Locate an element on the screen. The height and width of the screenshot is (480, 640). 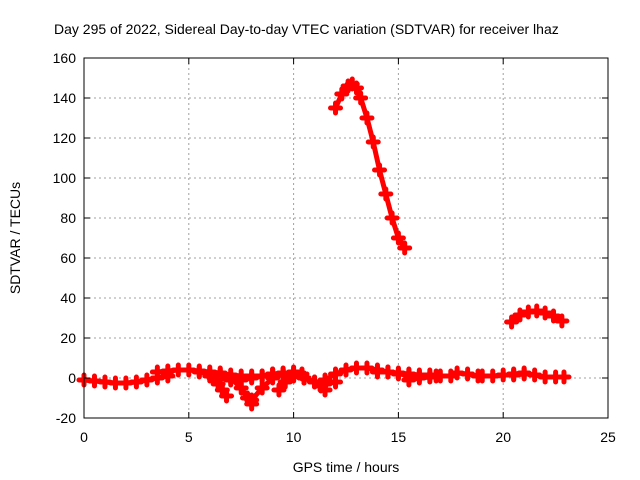
y-tick-label: 20 is located at coordinates (68, 338).